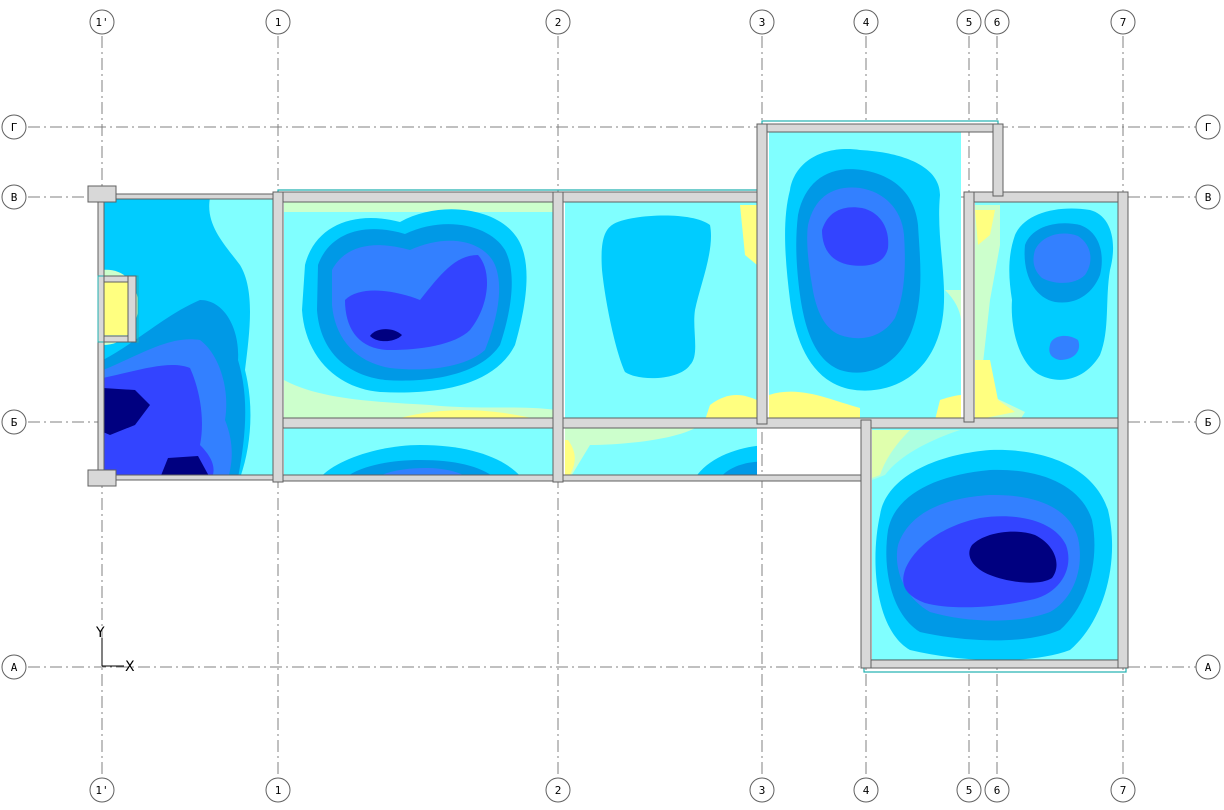  Describe the element at coordinates (420, 340) in the screenshot. I see `slab-A` at that location.